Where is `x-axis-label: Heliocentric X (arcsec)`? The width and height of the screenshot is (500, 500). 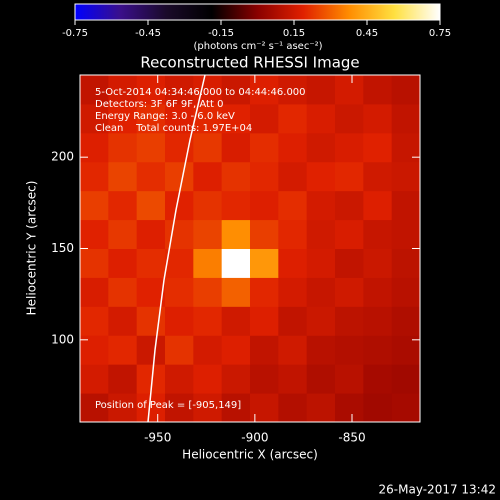
x-axis-label: Heliocentric X (arcsec) is located at coordinates (250, 455).